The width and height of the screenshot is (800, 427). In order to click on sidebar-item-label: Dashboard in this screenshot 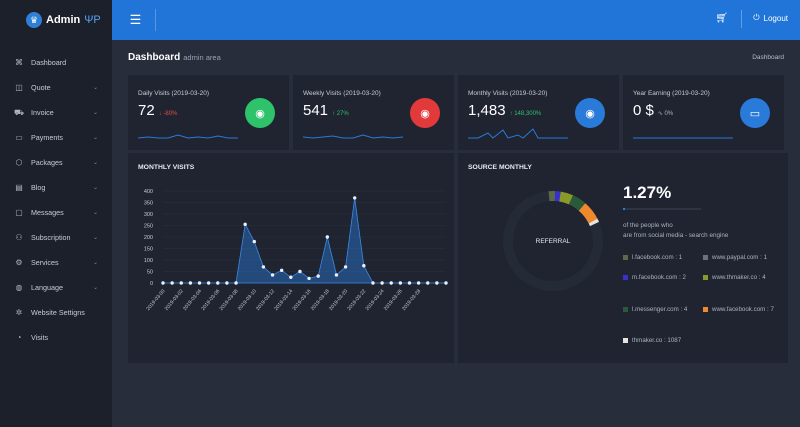, I will do `click(49, 62)`.